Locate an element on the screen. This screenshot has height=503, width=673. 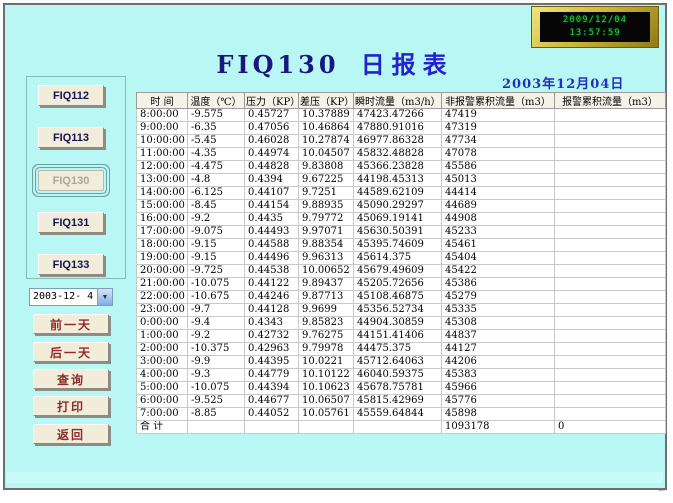
cell: 17:00:00 is located at coordinates (162, 232).